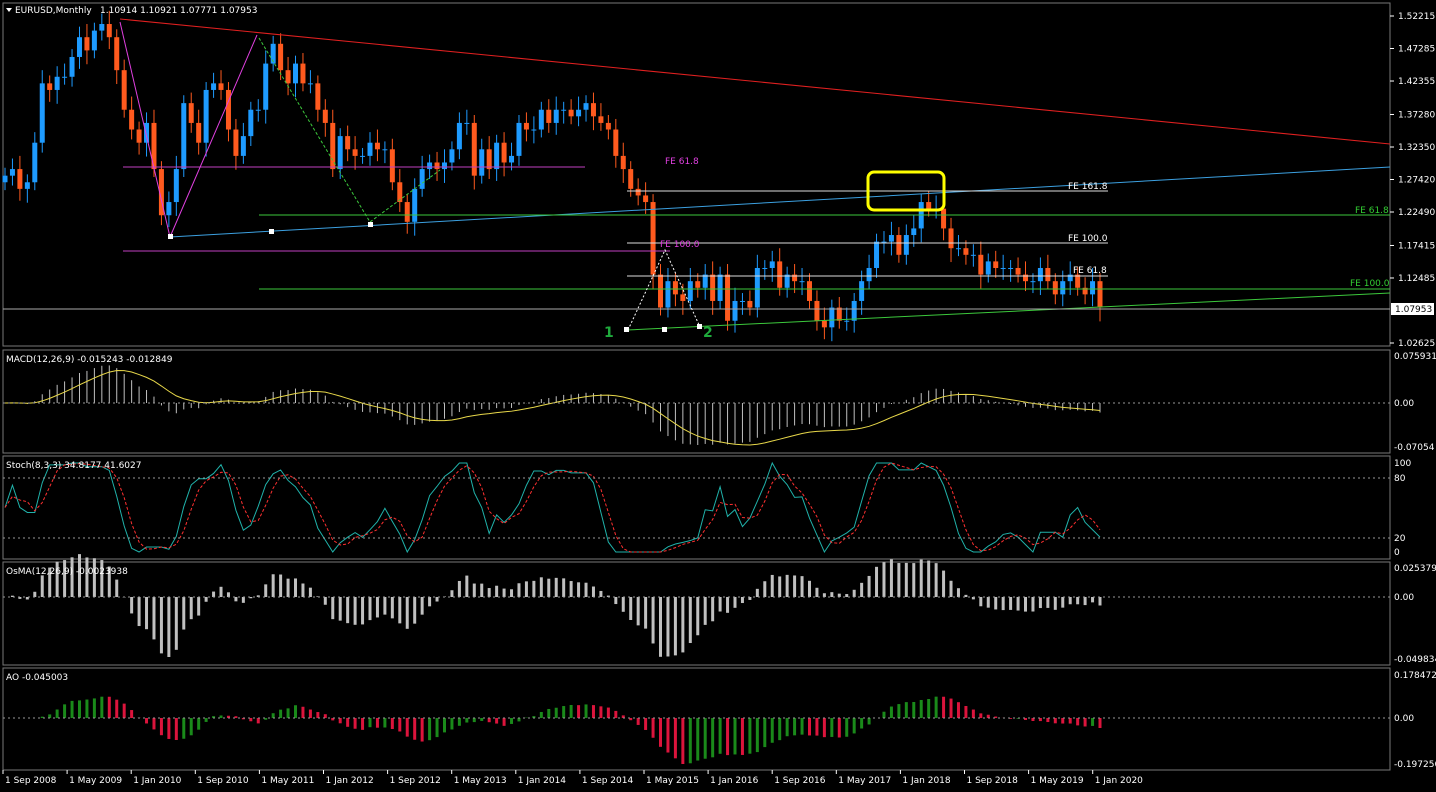 This screenshot has width=1436, height=792. I want to click on highlight-box, so click(906, 191).